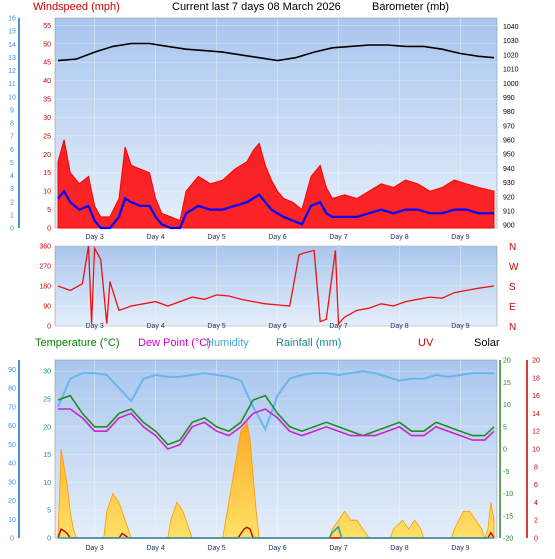 The height and width of the screenshot is (559, 555). What do you see at coordinates (511, 41) in the screenshot?
I see `barometer-tick-label: 1030` at bounding box center [511, 41].